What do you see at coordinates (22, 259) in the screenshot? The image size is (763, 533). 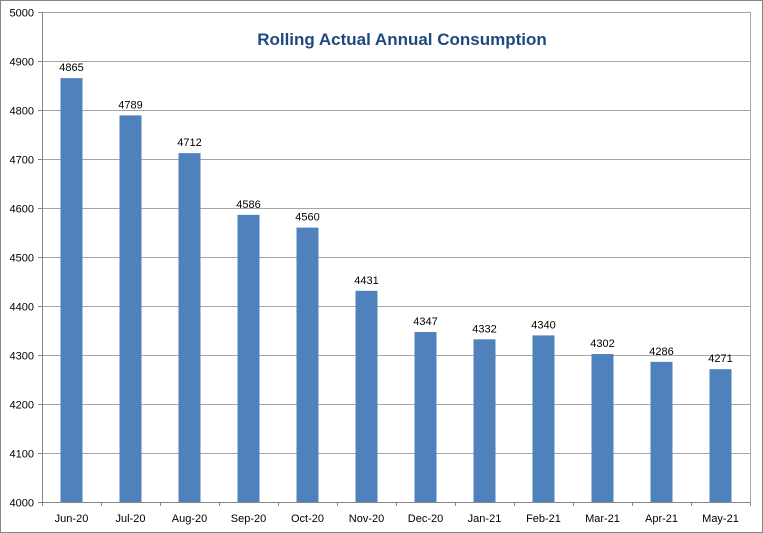 I see `y-tick-label: 4500` at bounding box center [22, 259].